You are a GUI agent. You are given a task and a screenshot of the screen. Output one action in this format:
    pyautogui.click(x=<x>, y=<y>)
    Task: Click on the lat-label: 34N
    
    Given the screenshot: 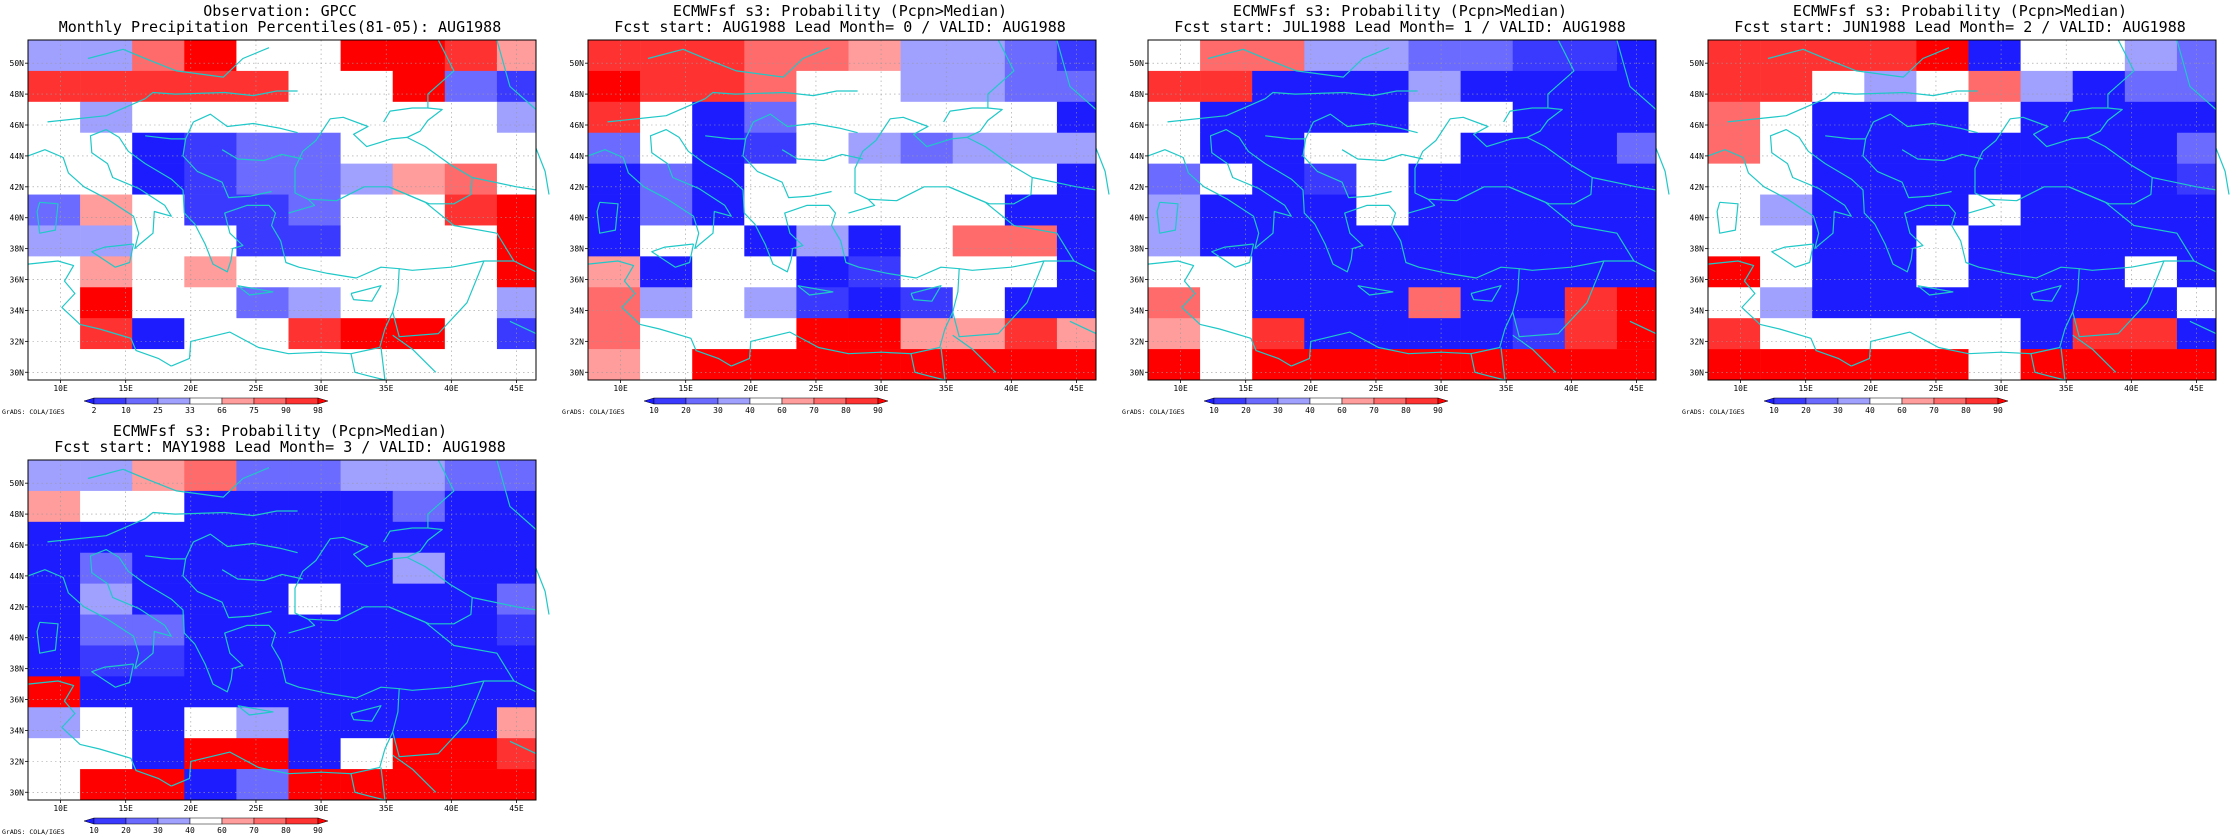 What is the action you would take?
    pyautogui.click(x=577, y=310)
    